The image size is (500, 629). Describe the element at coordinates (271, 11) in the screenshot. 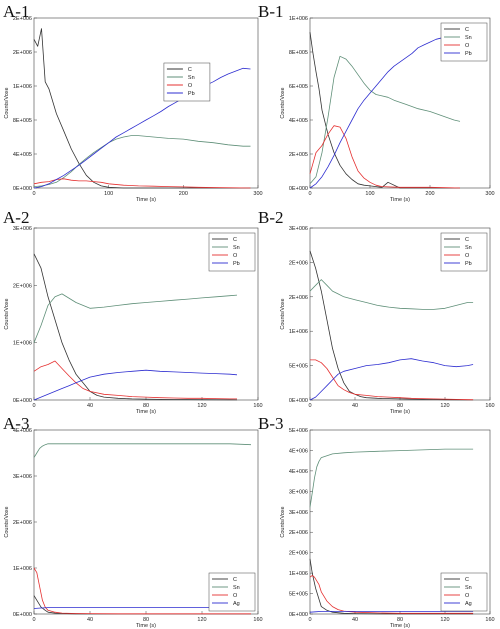

I see `panel-label: B-1` at that location.